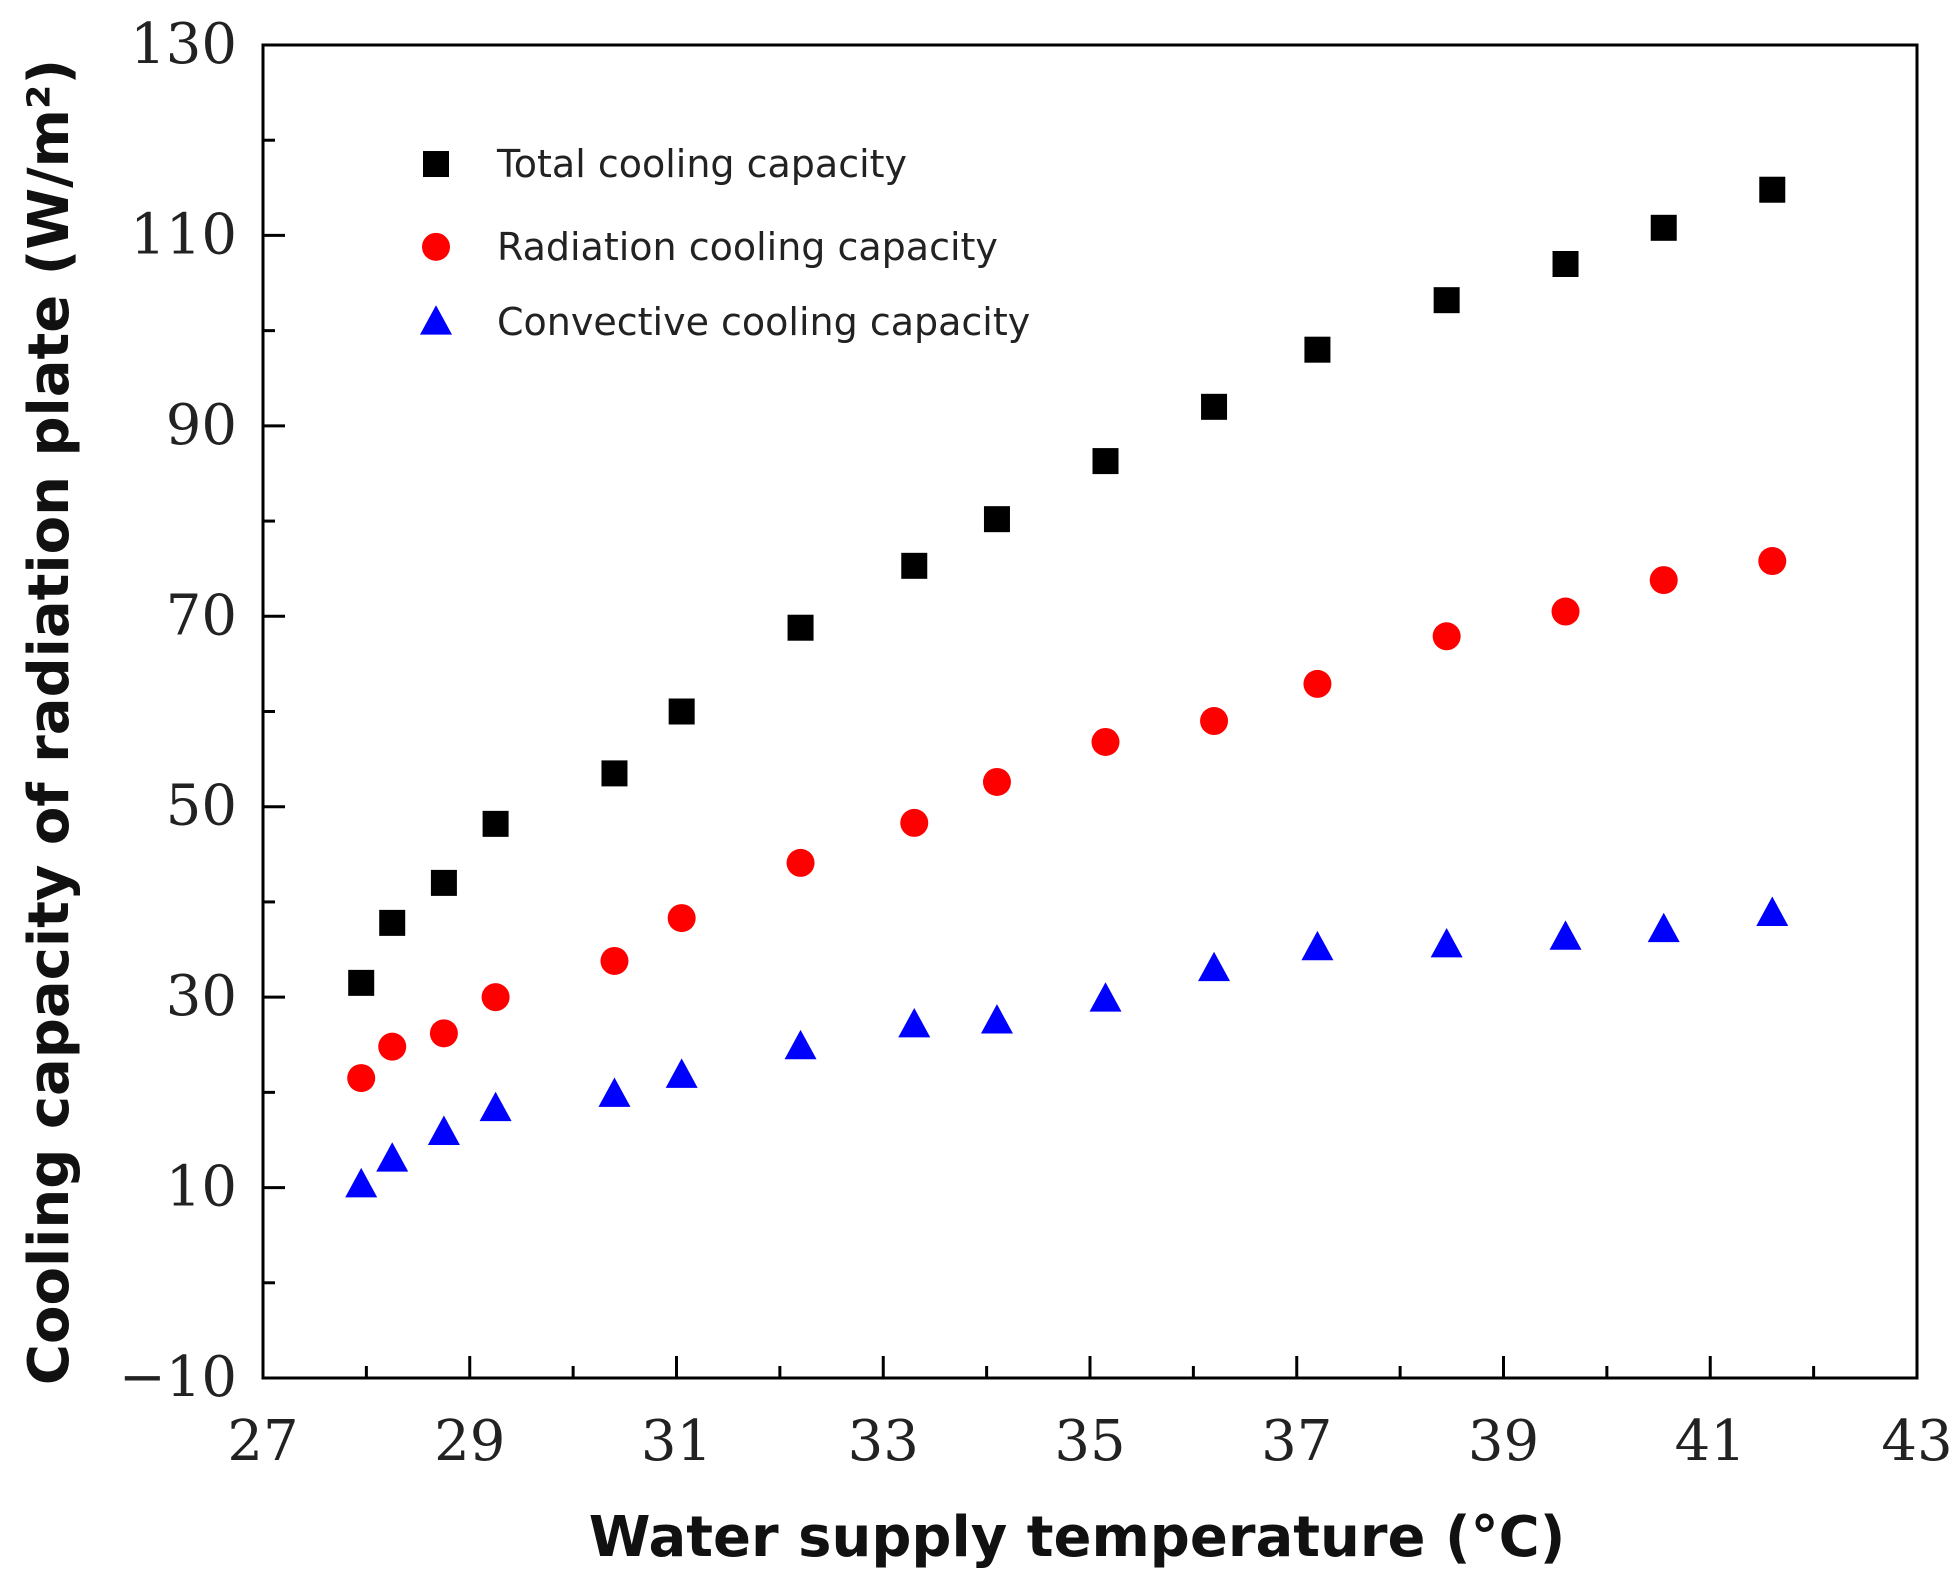  Describe the element at coordinates (1067, 1047) in the screenshot. I see `series-convective-cooling-capacity` at that location.